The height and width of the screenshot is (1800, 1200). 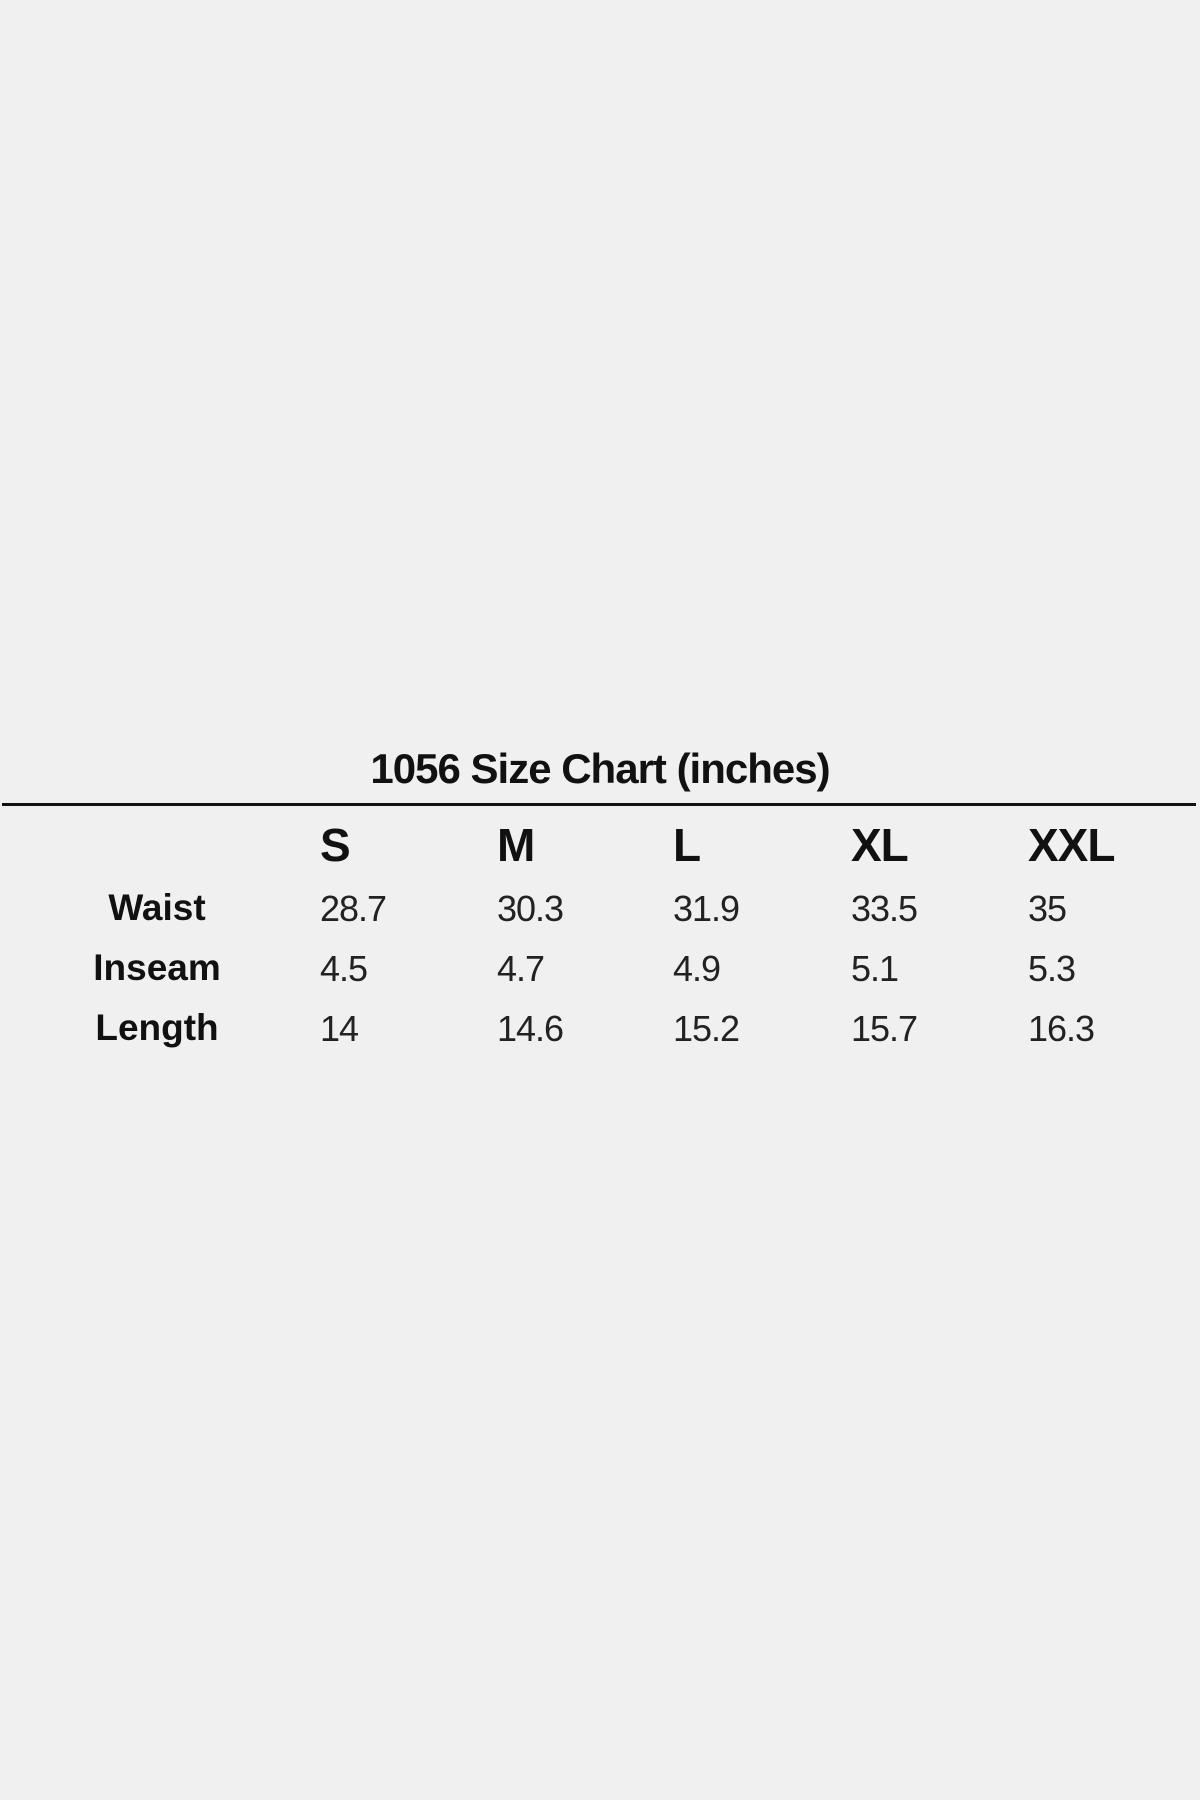 What do you see at coordinates (530, 1028) in the screenshot?
I see `table-cell: 14.6` at bounding box center [530, 1028].